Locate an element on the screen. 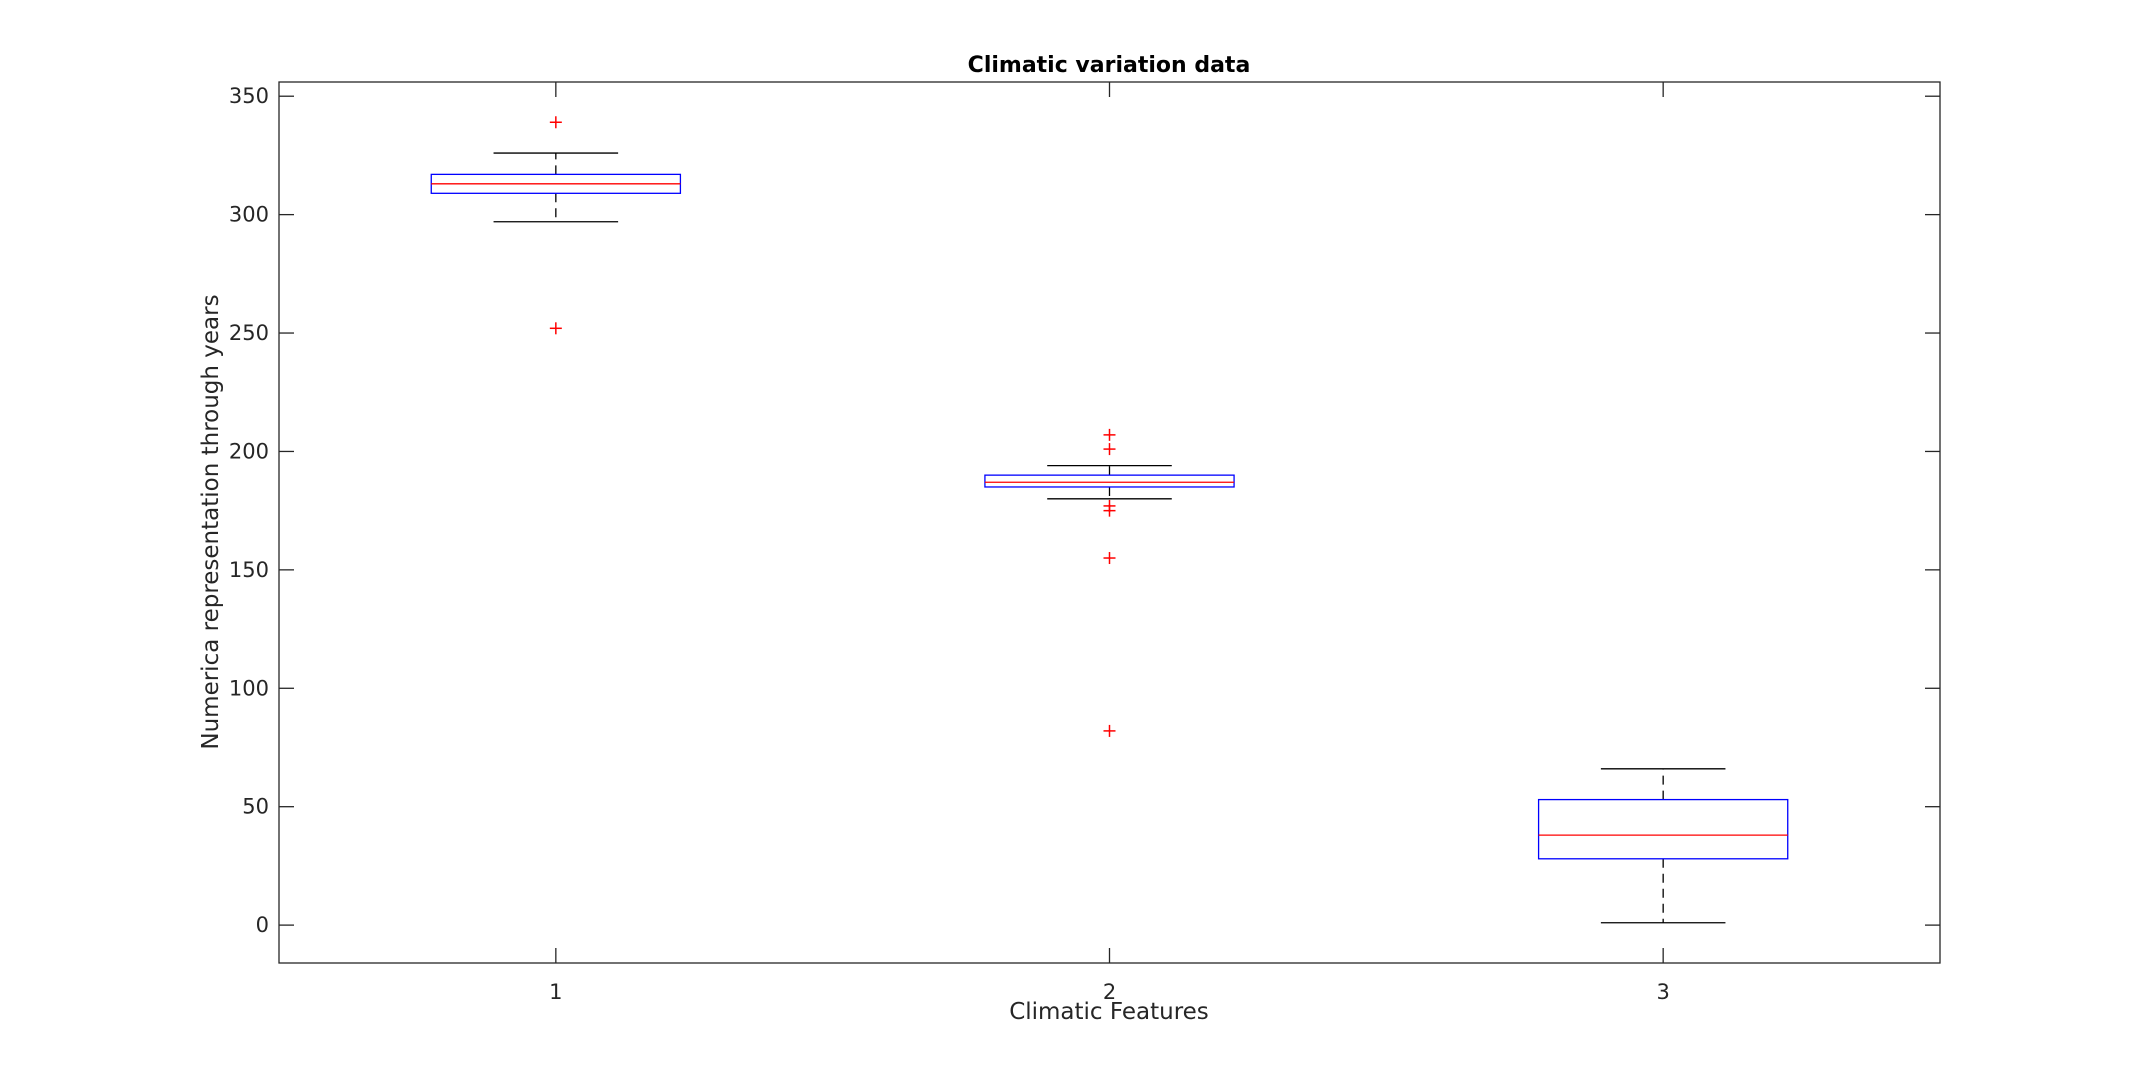  x-tick-label: 3 is located at coordinates (1662, 992).